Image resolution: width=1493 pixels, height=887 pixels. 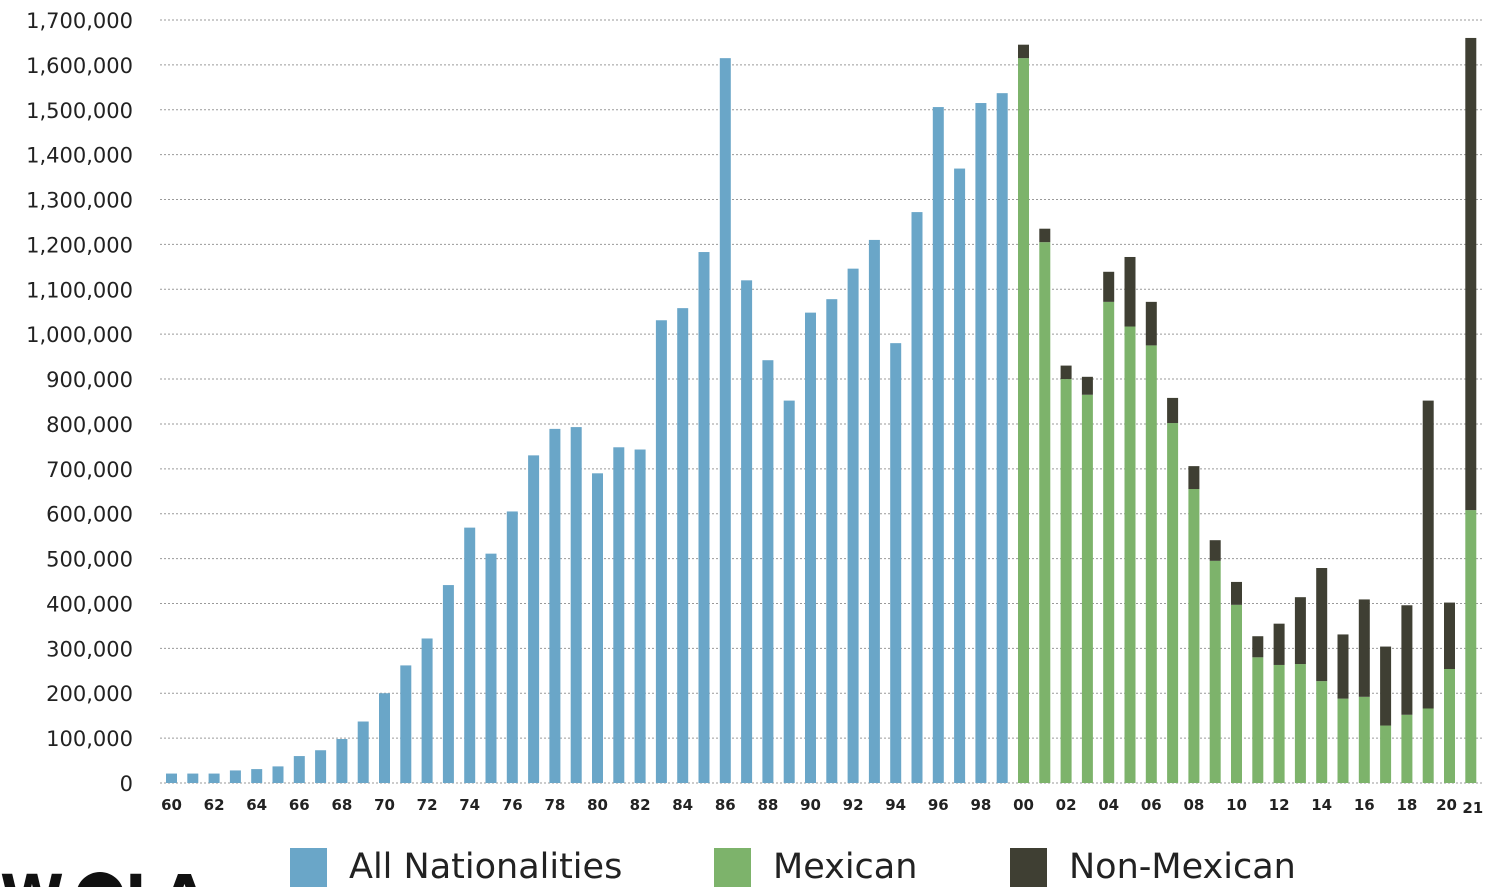 I want to click on svg-text: W, so click(x=32, y=874).